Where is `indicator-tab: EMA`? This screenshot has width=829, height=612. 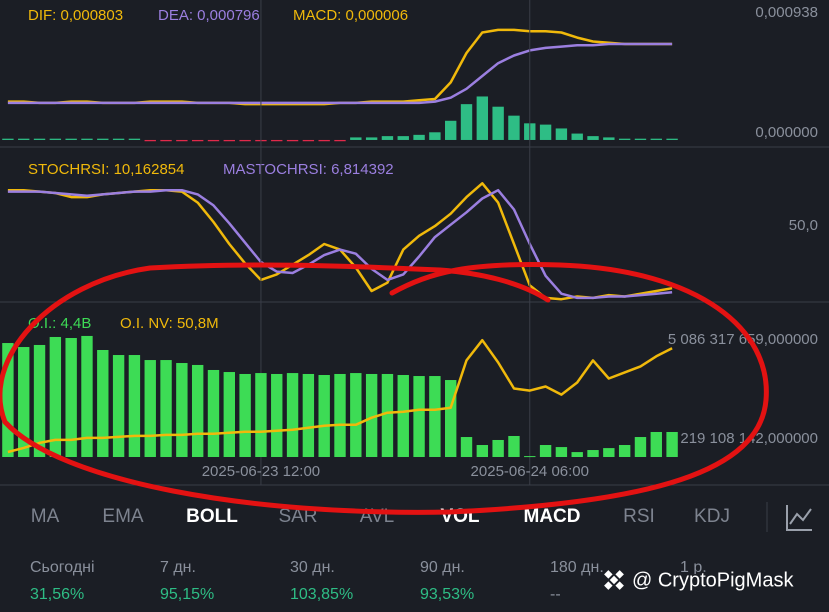 indicator-tab: EMA is located at coordinates (123, 516).